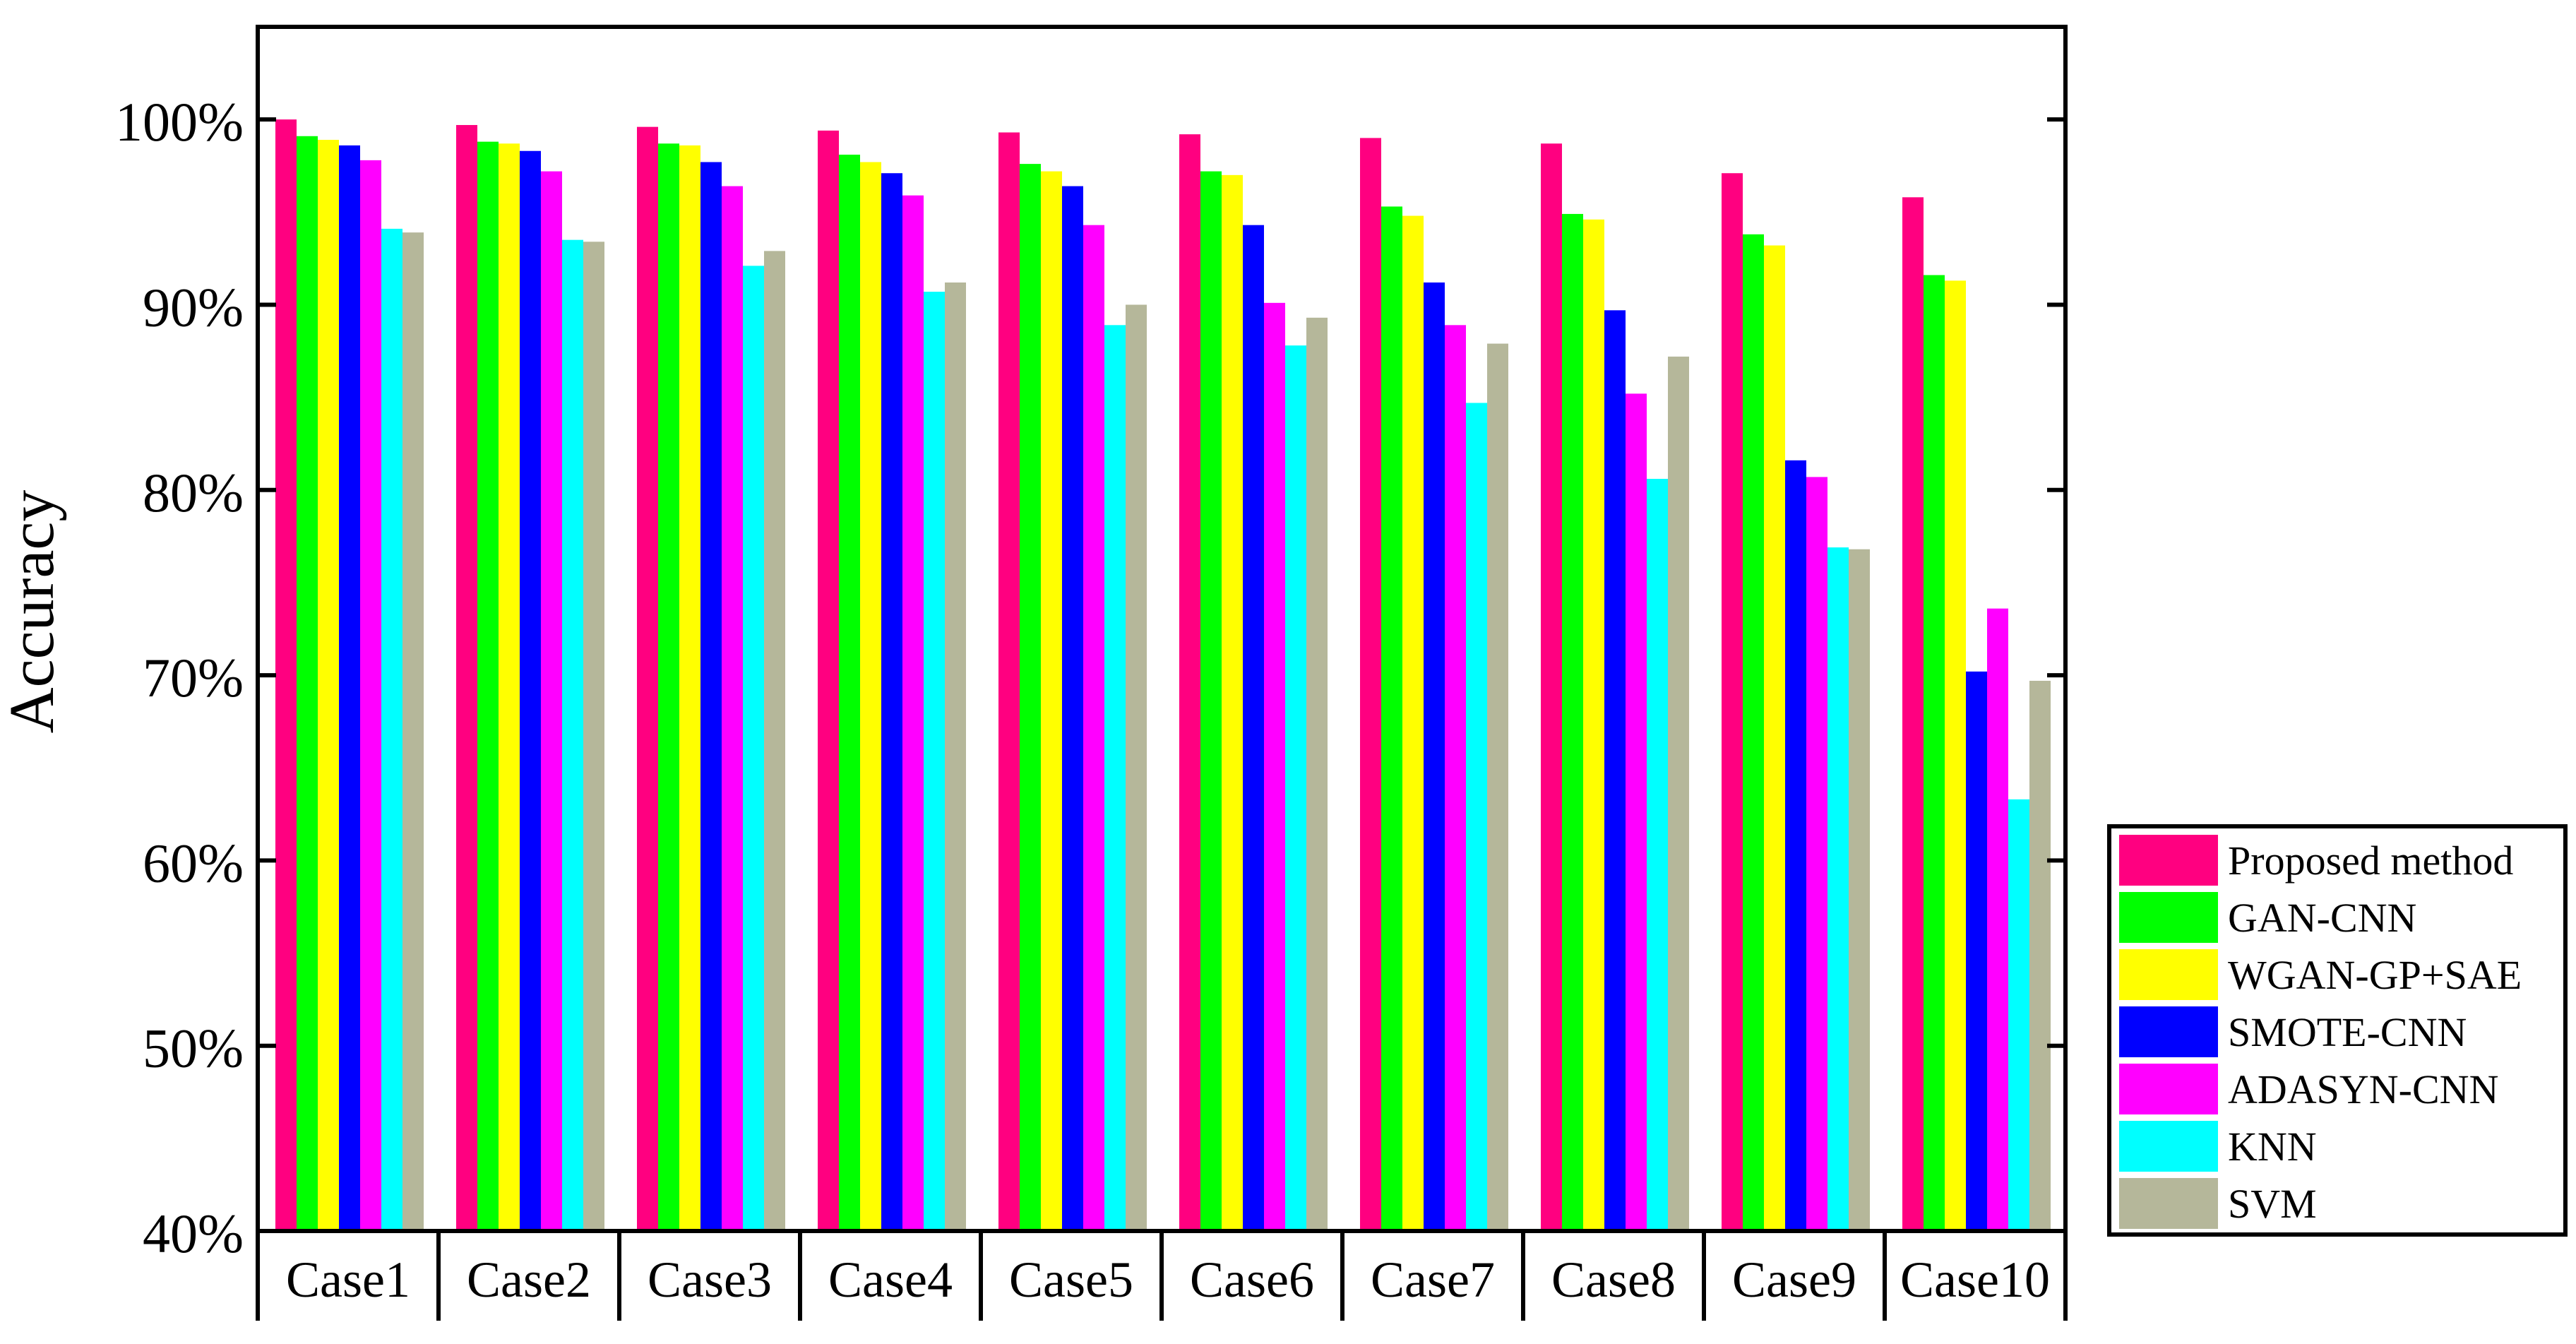  I want to click on bar-proposed-method-case7, so click(1370, 685).